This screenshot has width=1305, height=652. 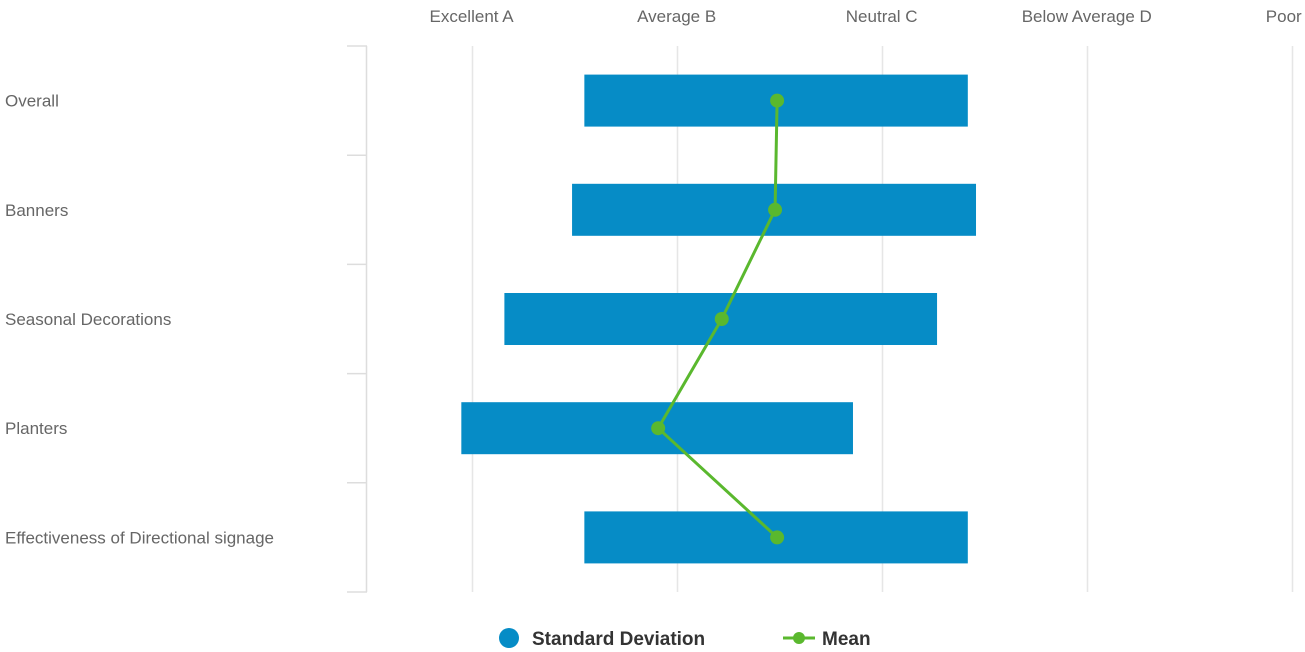 What do you see at coordinates (799, 638) in the screenshot?
I see `legend-mean-marker` at bounding box center [799, 638].